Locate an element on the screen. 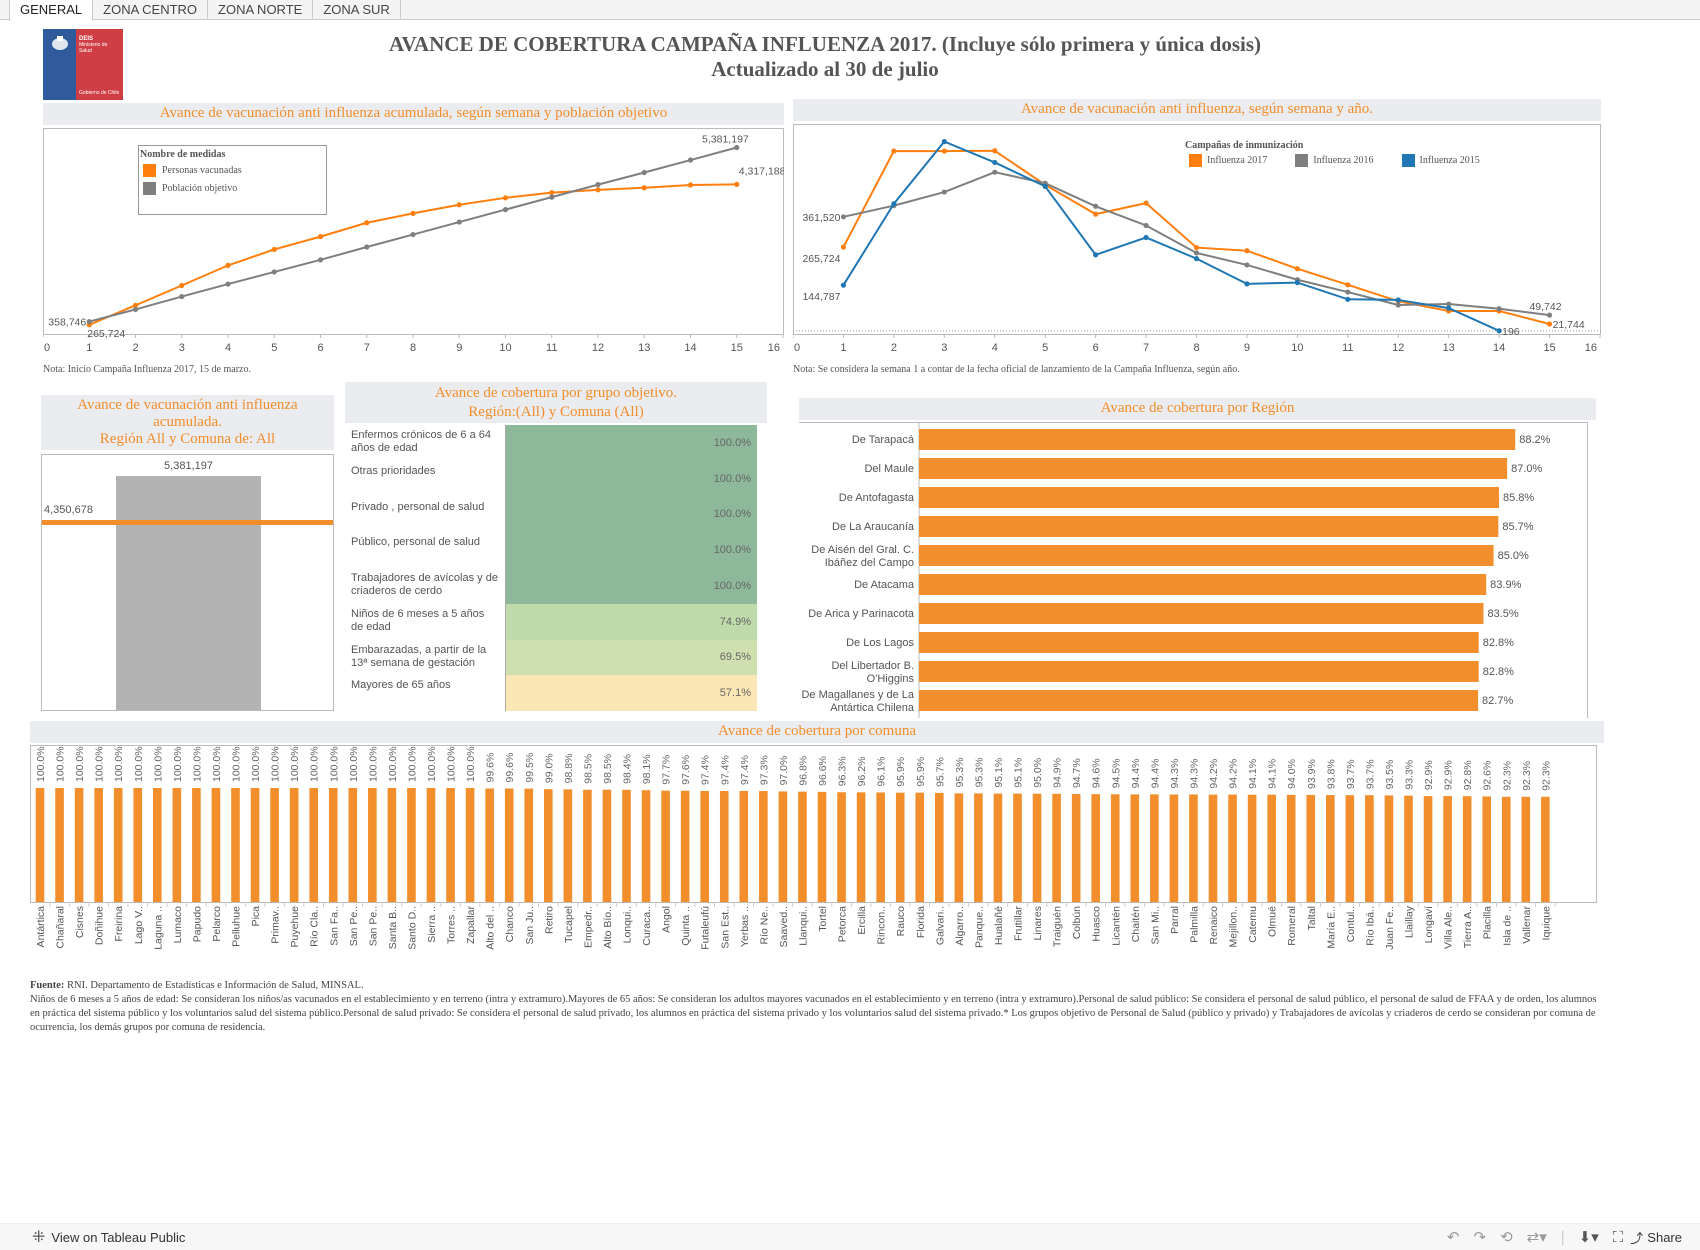  share-button: ⤴ Share is located at coordinates (1656, 1237).